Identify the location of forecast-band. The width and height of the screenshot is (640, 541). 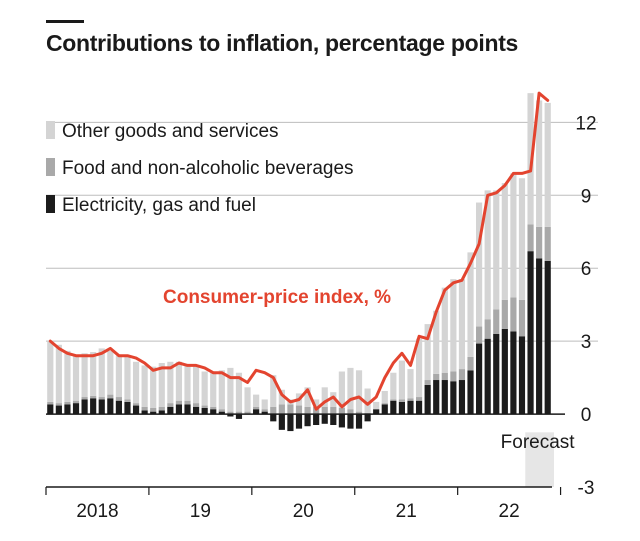
(539, 459).